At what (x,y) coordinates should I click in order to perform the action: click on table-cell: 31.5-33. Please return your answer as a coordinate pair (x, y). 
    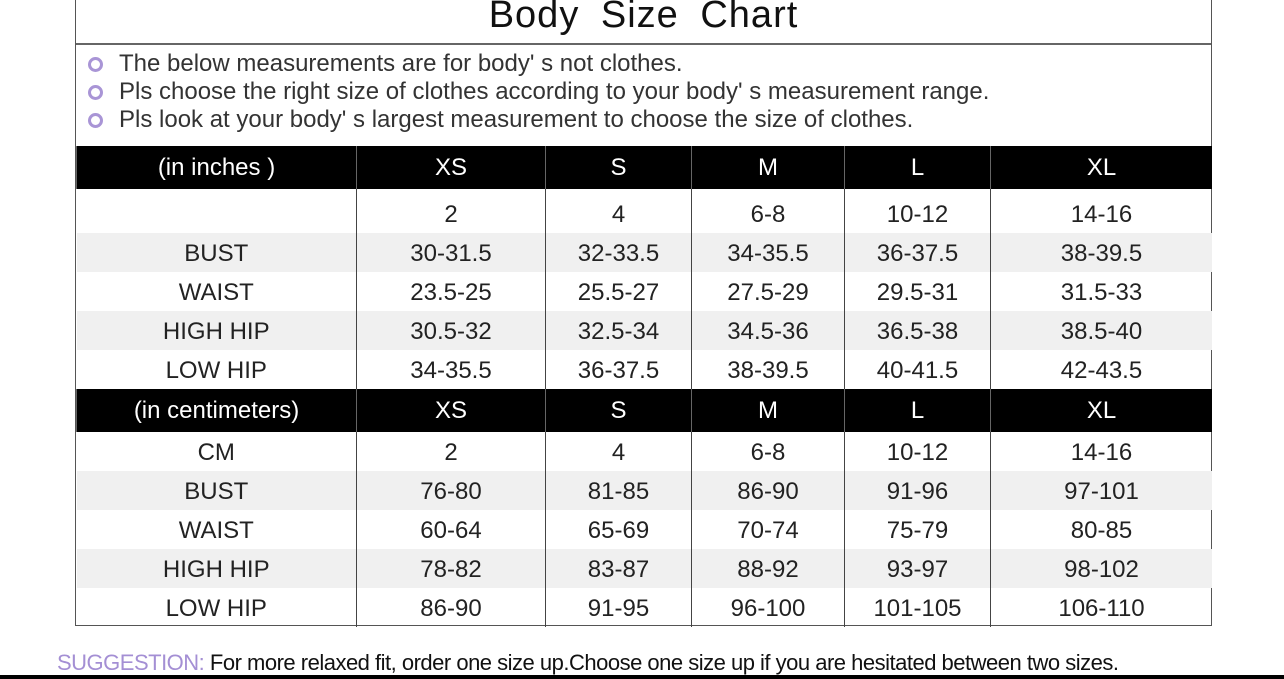
    Looking at the image, I should click on (1101, 291).